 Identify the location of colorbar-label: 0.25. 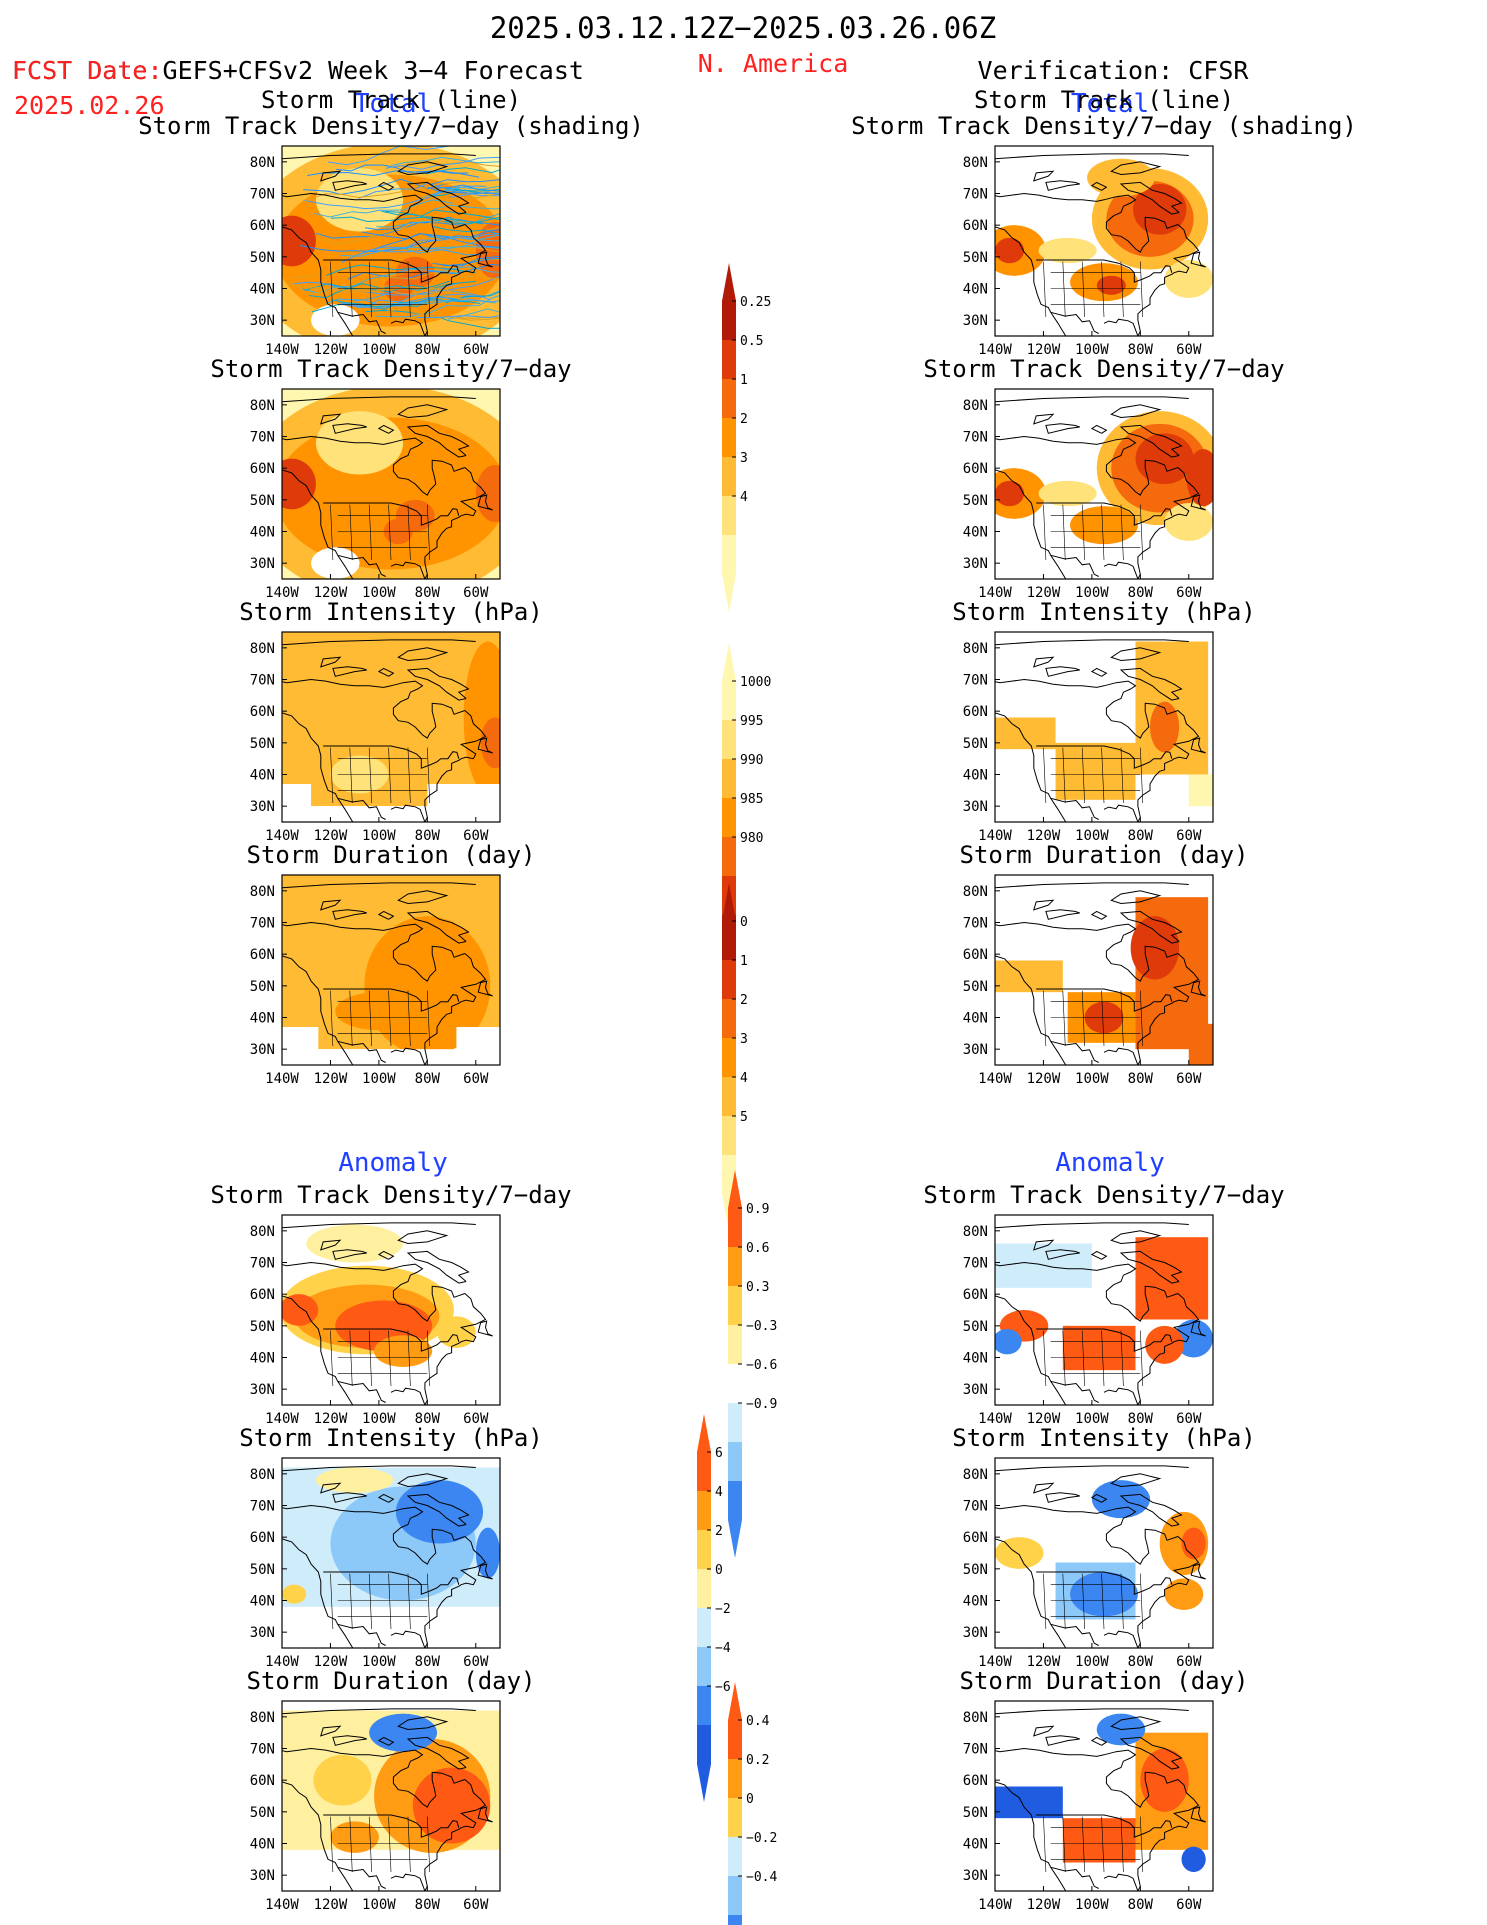
(755, 302).